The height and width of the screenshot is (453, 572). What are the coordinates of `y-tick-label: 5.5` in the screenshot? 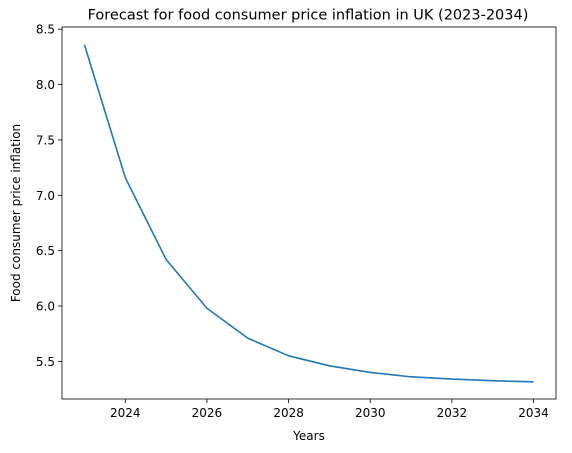 It's located at (45, 362).